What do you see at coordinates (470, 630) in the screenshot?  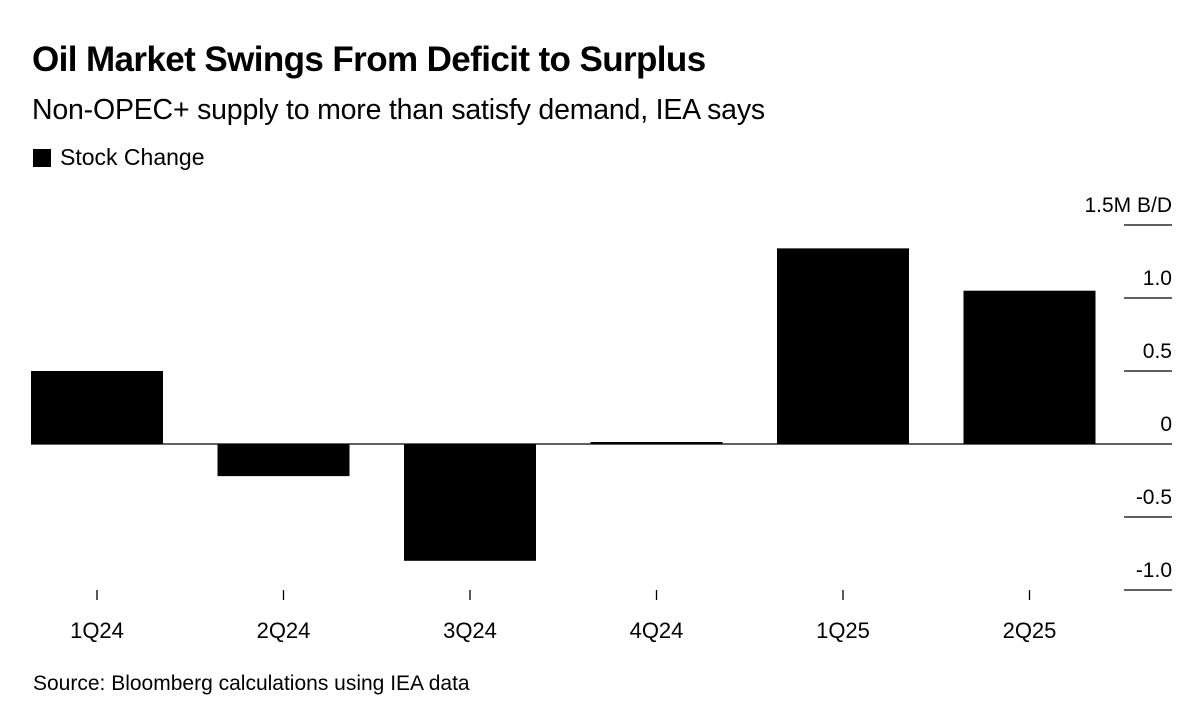 I see `x-tick-label: 3Q24` at bounding box center [470, 630].